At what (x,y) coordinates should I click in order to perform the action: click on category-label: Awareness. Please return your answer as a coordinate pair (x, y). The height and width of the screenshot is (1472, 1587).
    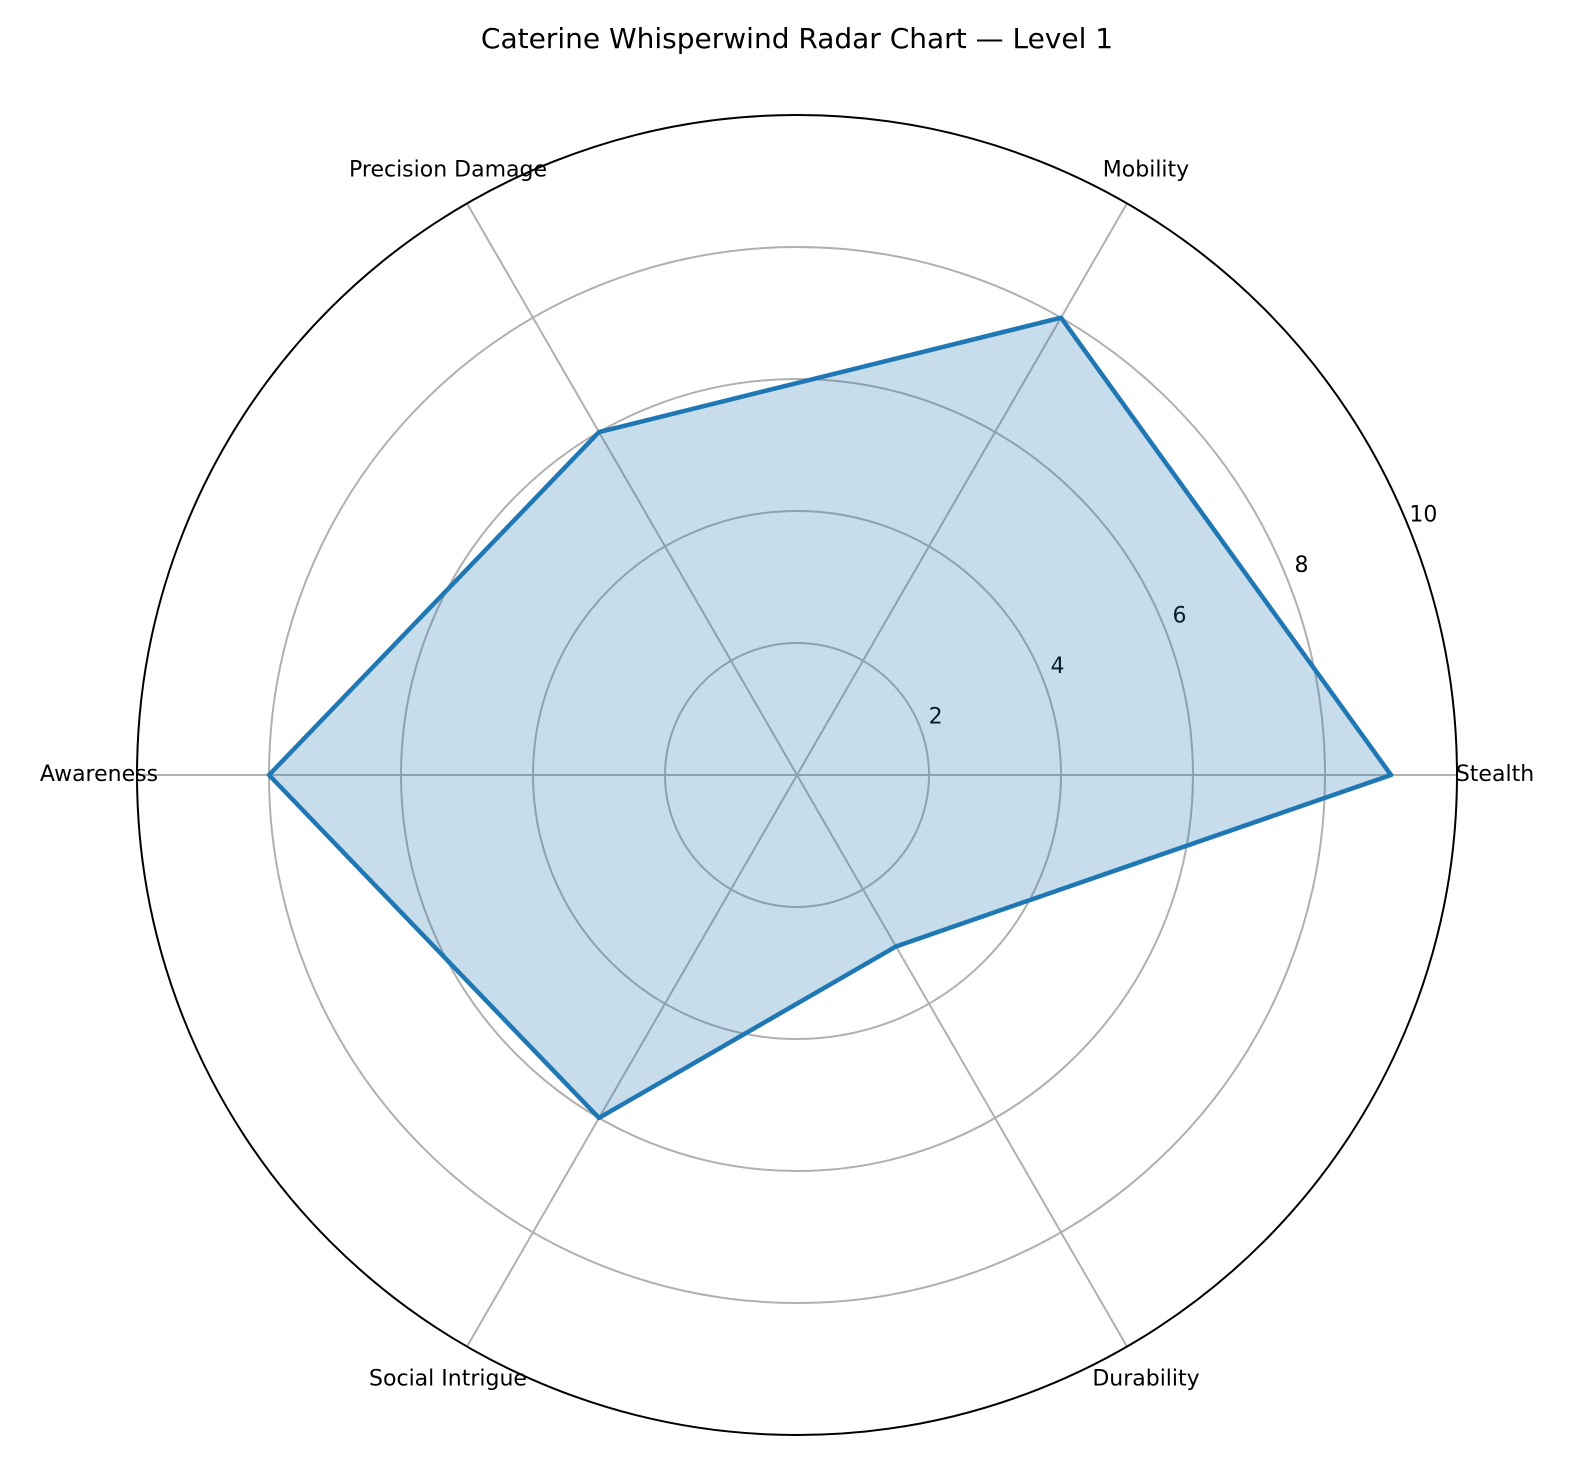
    Looking at the image, I should click on (99, 774).